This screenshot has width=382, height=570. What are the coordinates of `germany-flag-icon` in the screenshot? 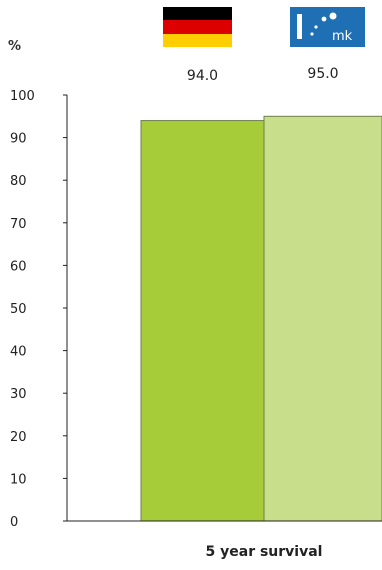 It's located at (197, 27).